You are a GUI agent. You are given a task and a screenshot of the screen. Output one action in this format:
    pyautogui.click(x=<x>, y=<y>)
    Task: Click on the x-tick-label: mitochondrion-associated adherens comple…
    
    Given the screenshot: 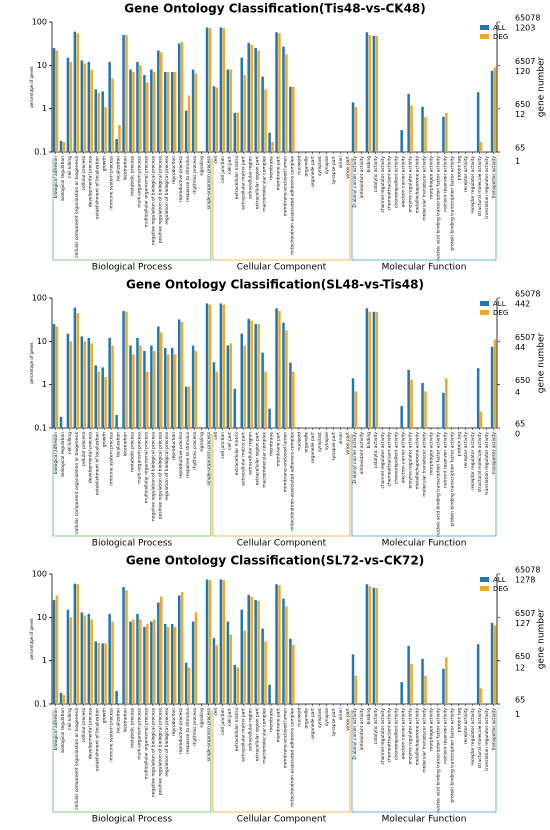 What is the action you would take?
    pyautogui.click(x=292, y=205)
    